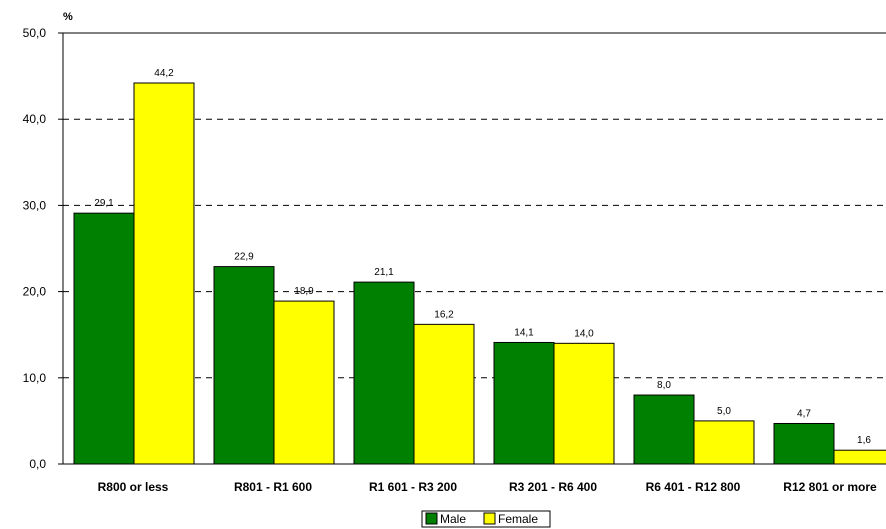 The width and height of the screenshot is (886, 529). Describe the element at coordinates (524, 332) in the screenshot. I see `data-label: 14,1` at that location.